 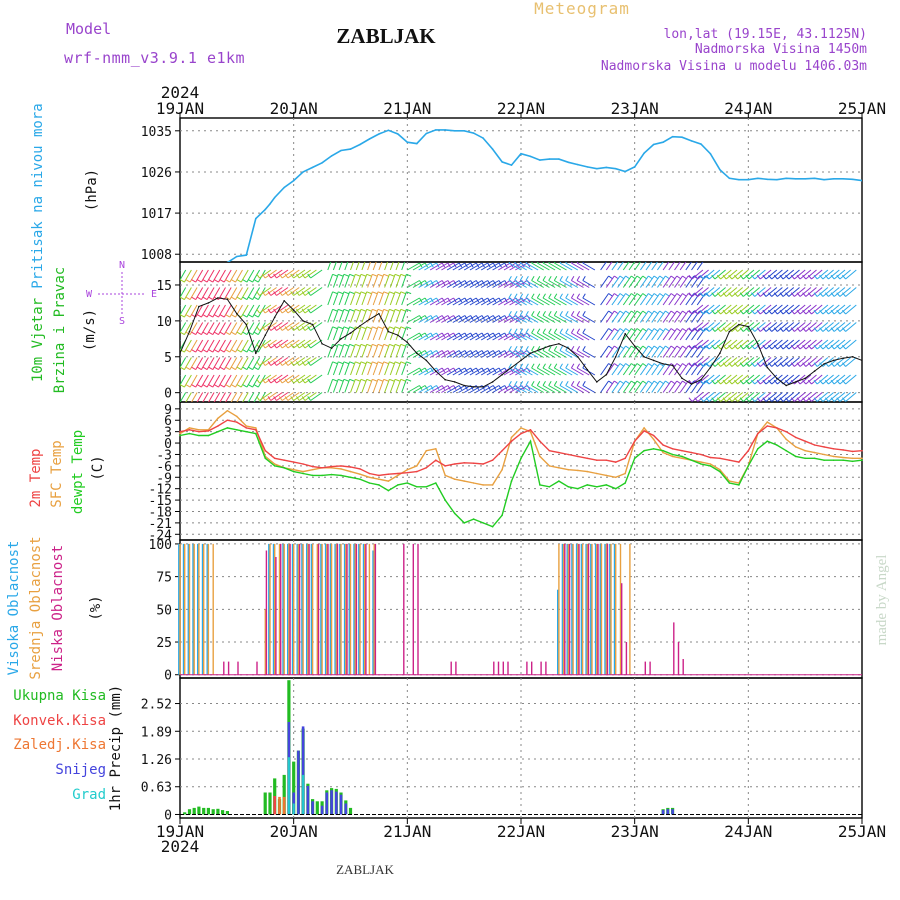 I want to click on x-tick-label-top: 19JAN, so click(x=180, y=108).